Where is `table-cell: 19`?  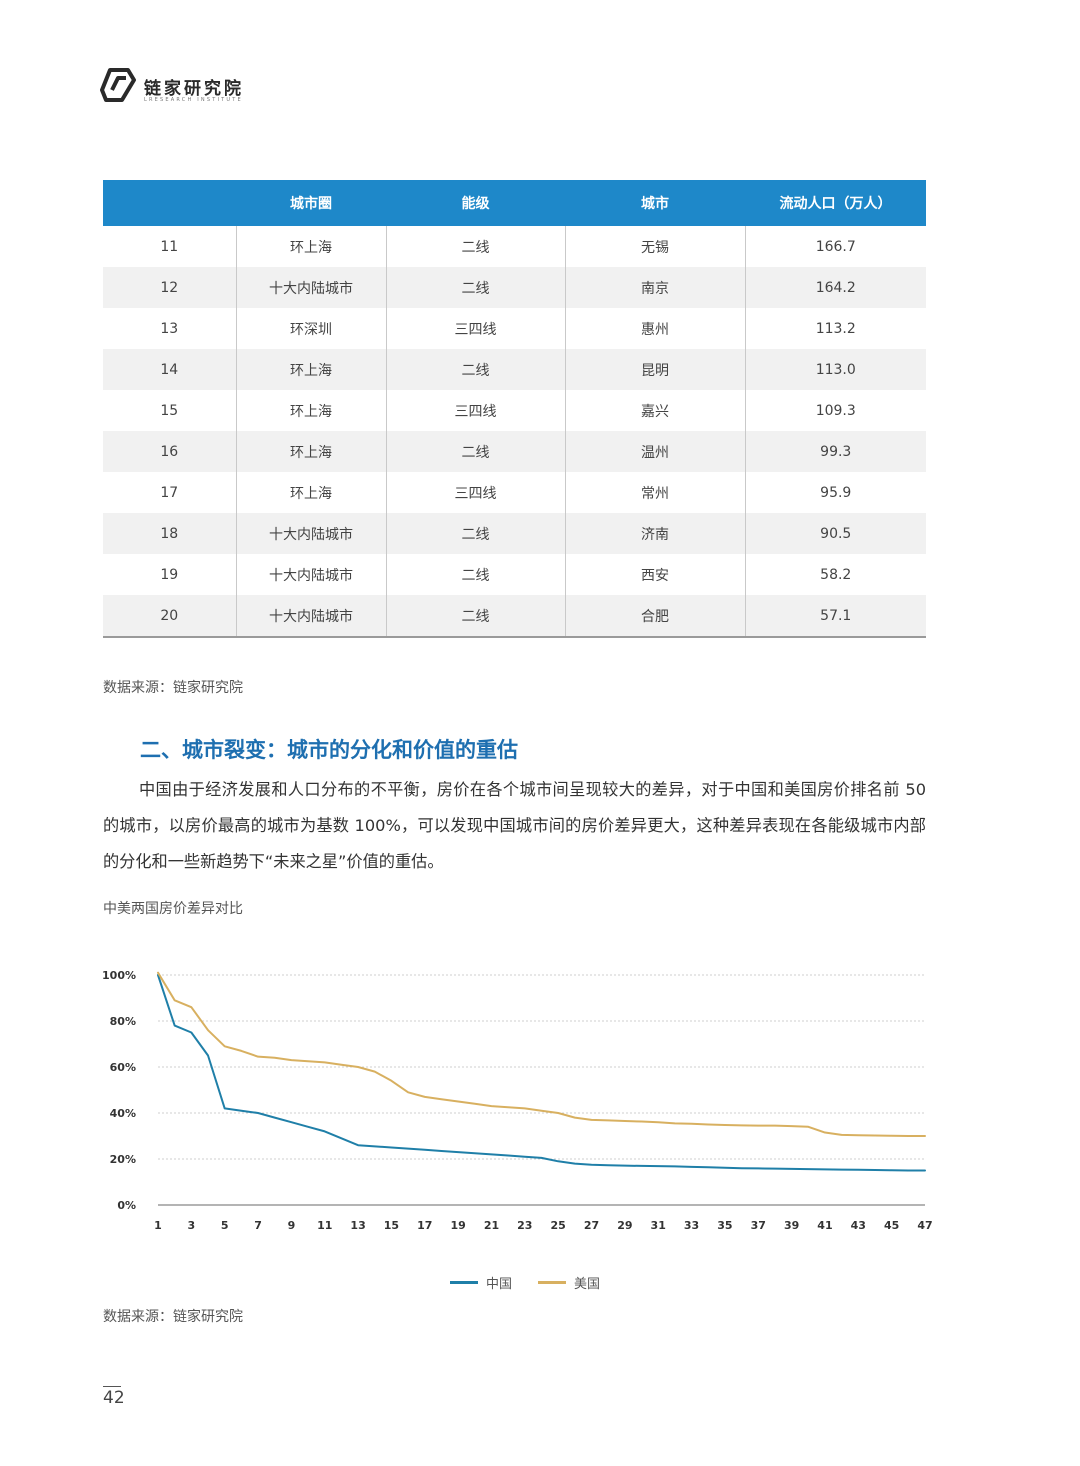 table-cell: 19 is located at coordinates (170, 574).